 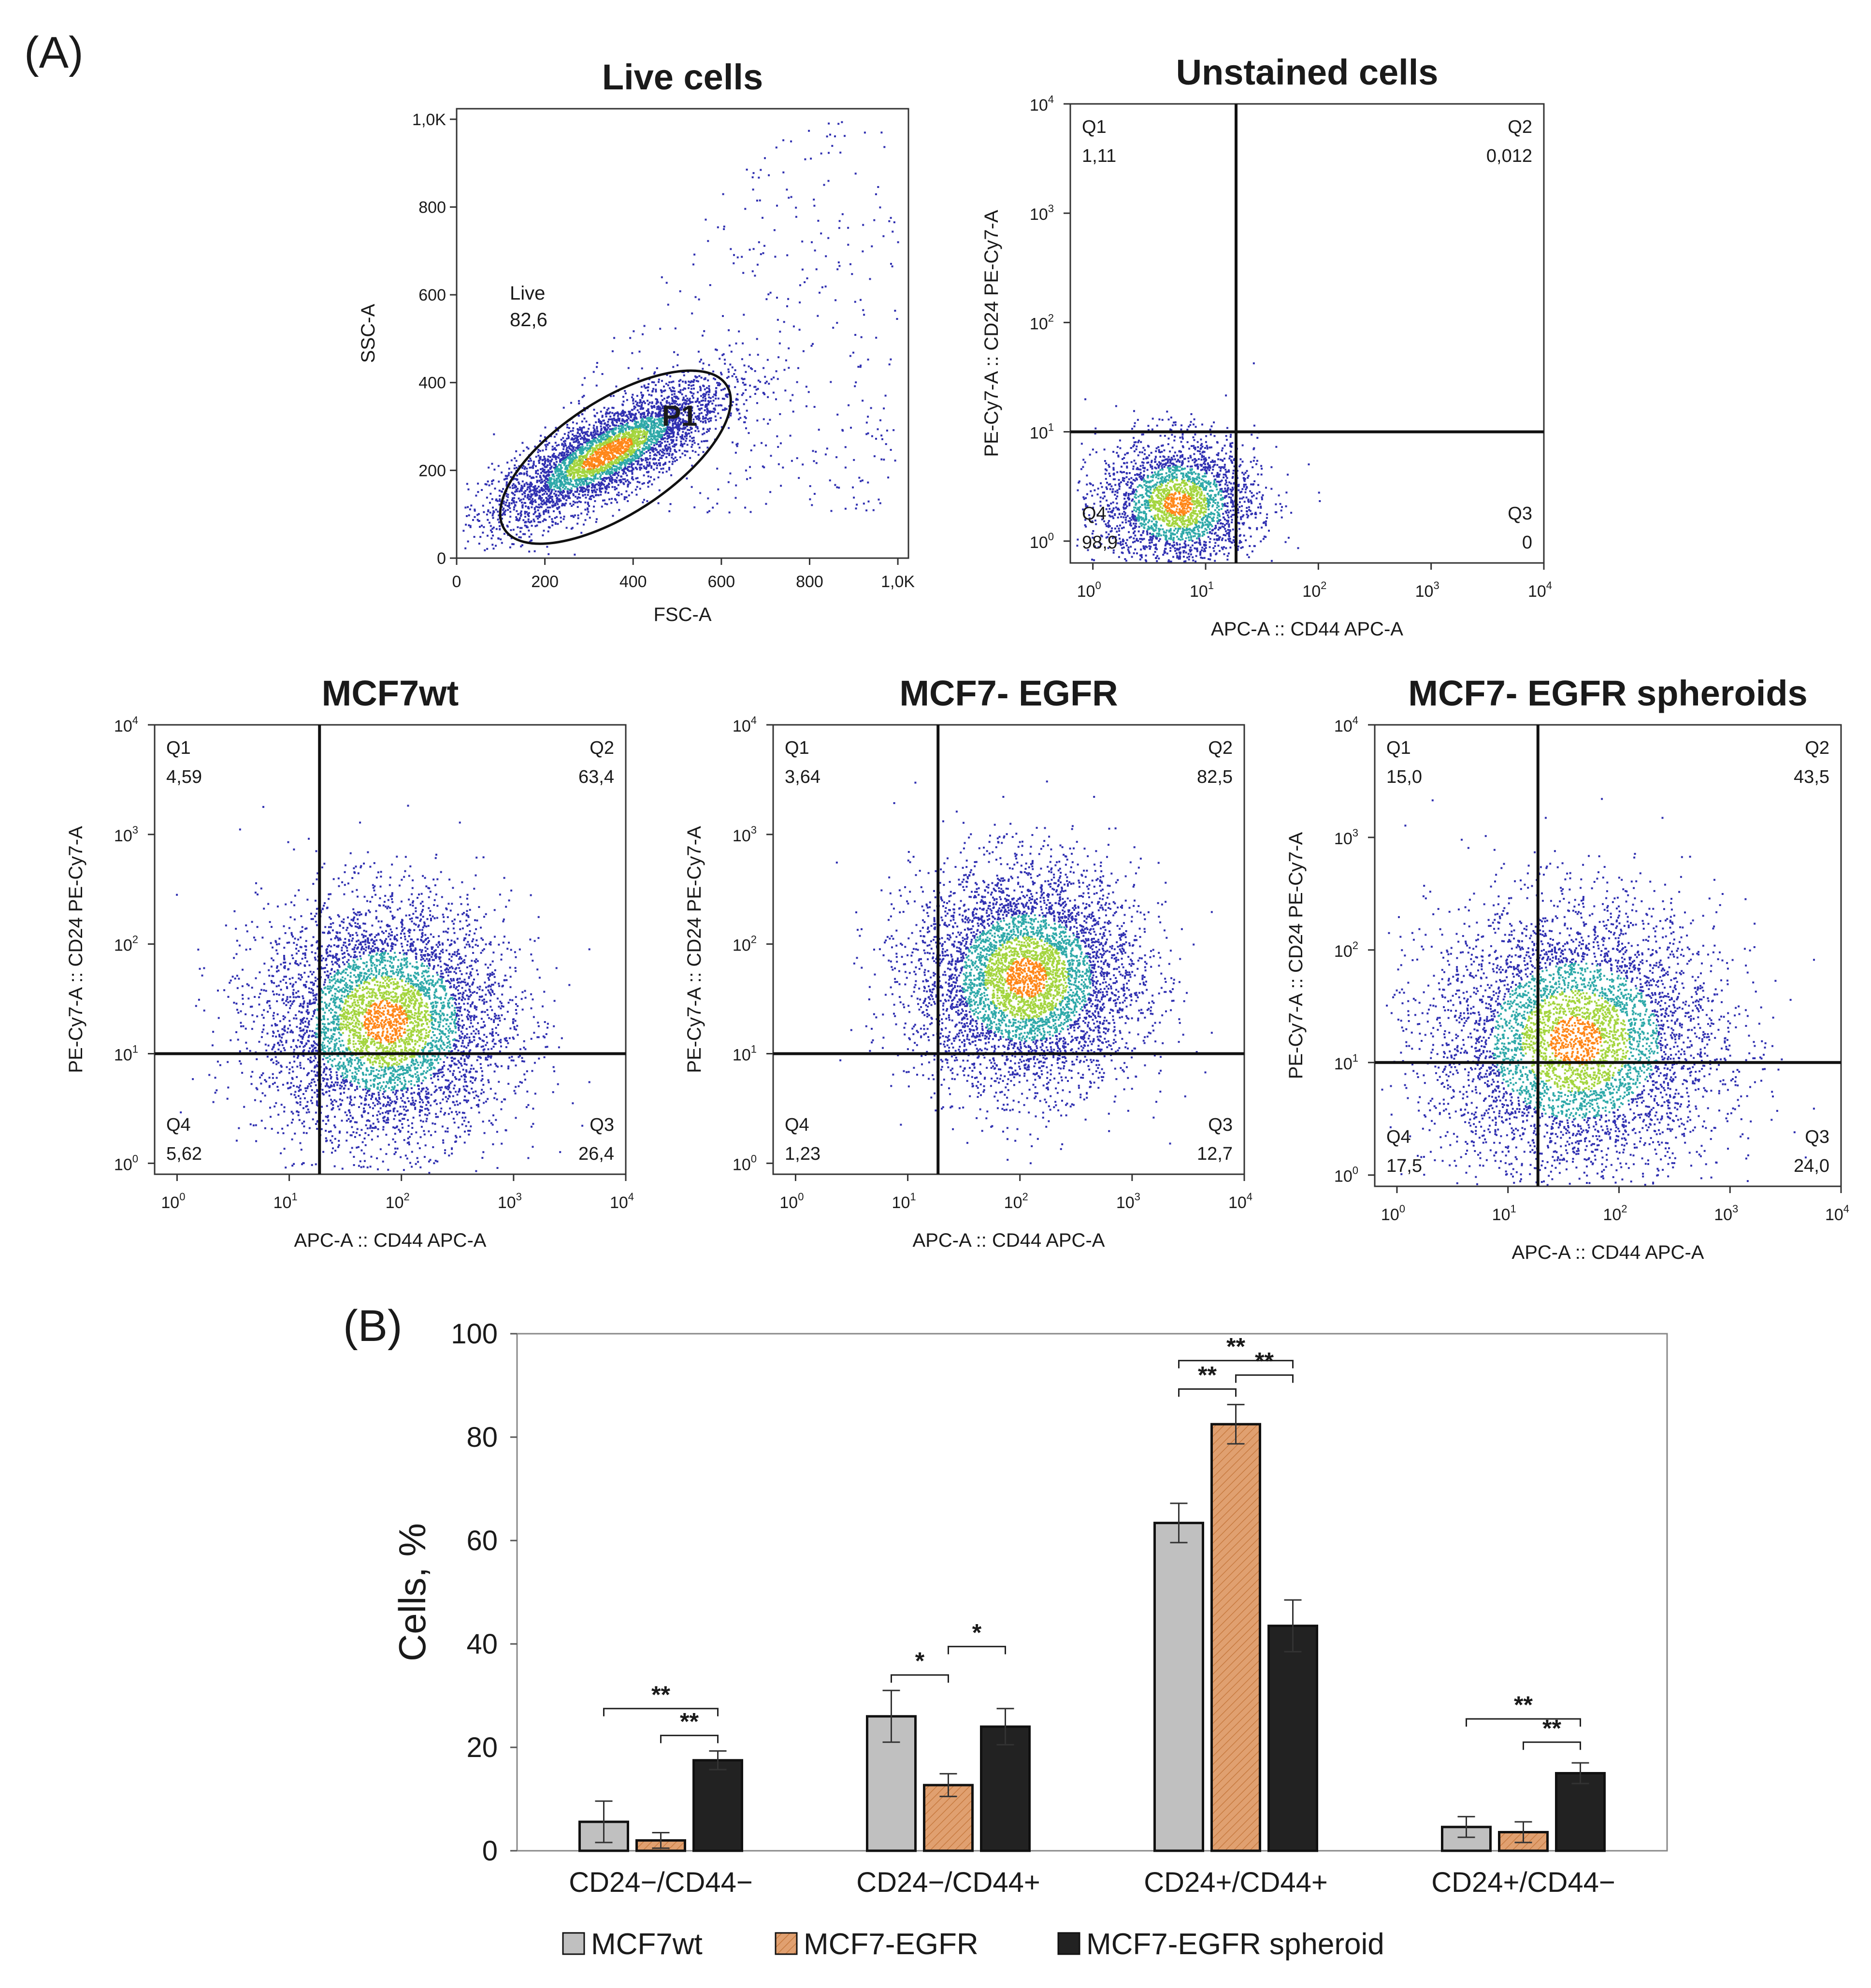 What do you see at coordinates (1215, 1154) in the screenshot?
I see `quadrant-q3-value: 12,7` at bounding box center [1215, 1154].